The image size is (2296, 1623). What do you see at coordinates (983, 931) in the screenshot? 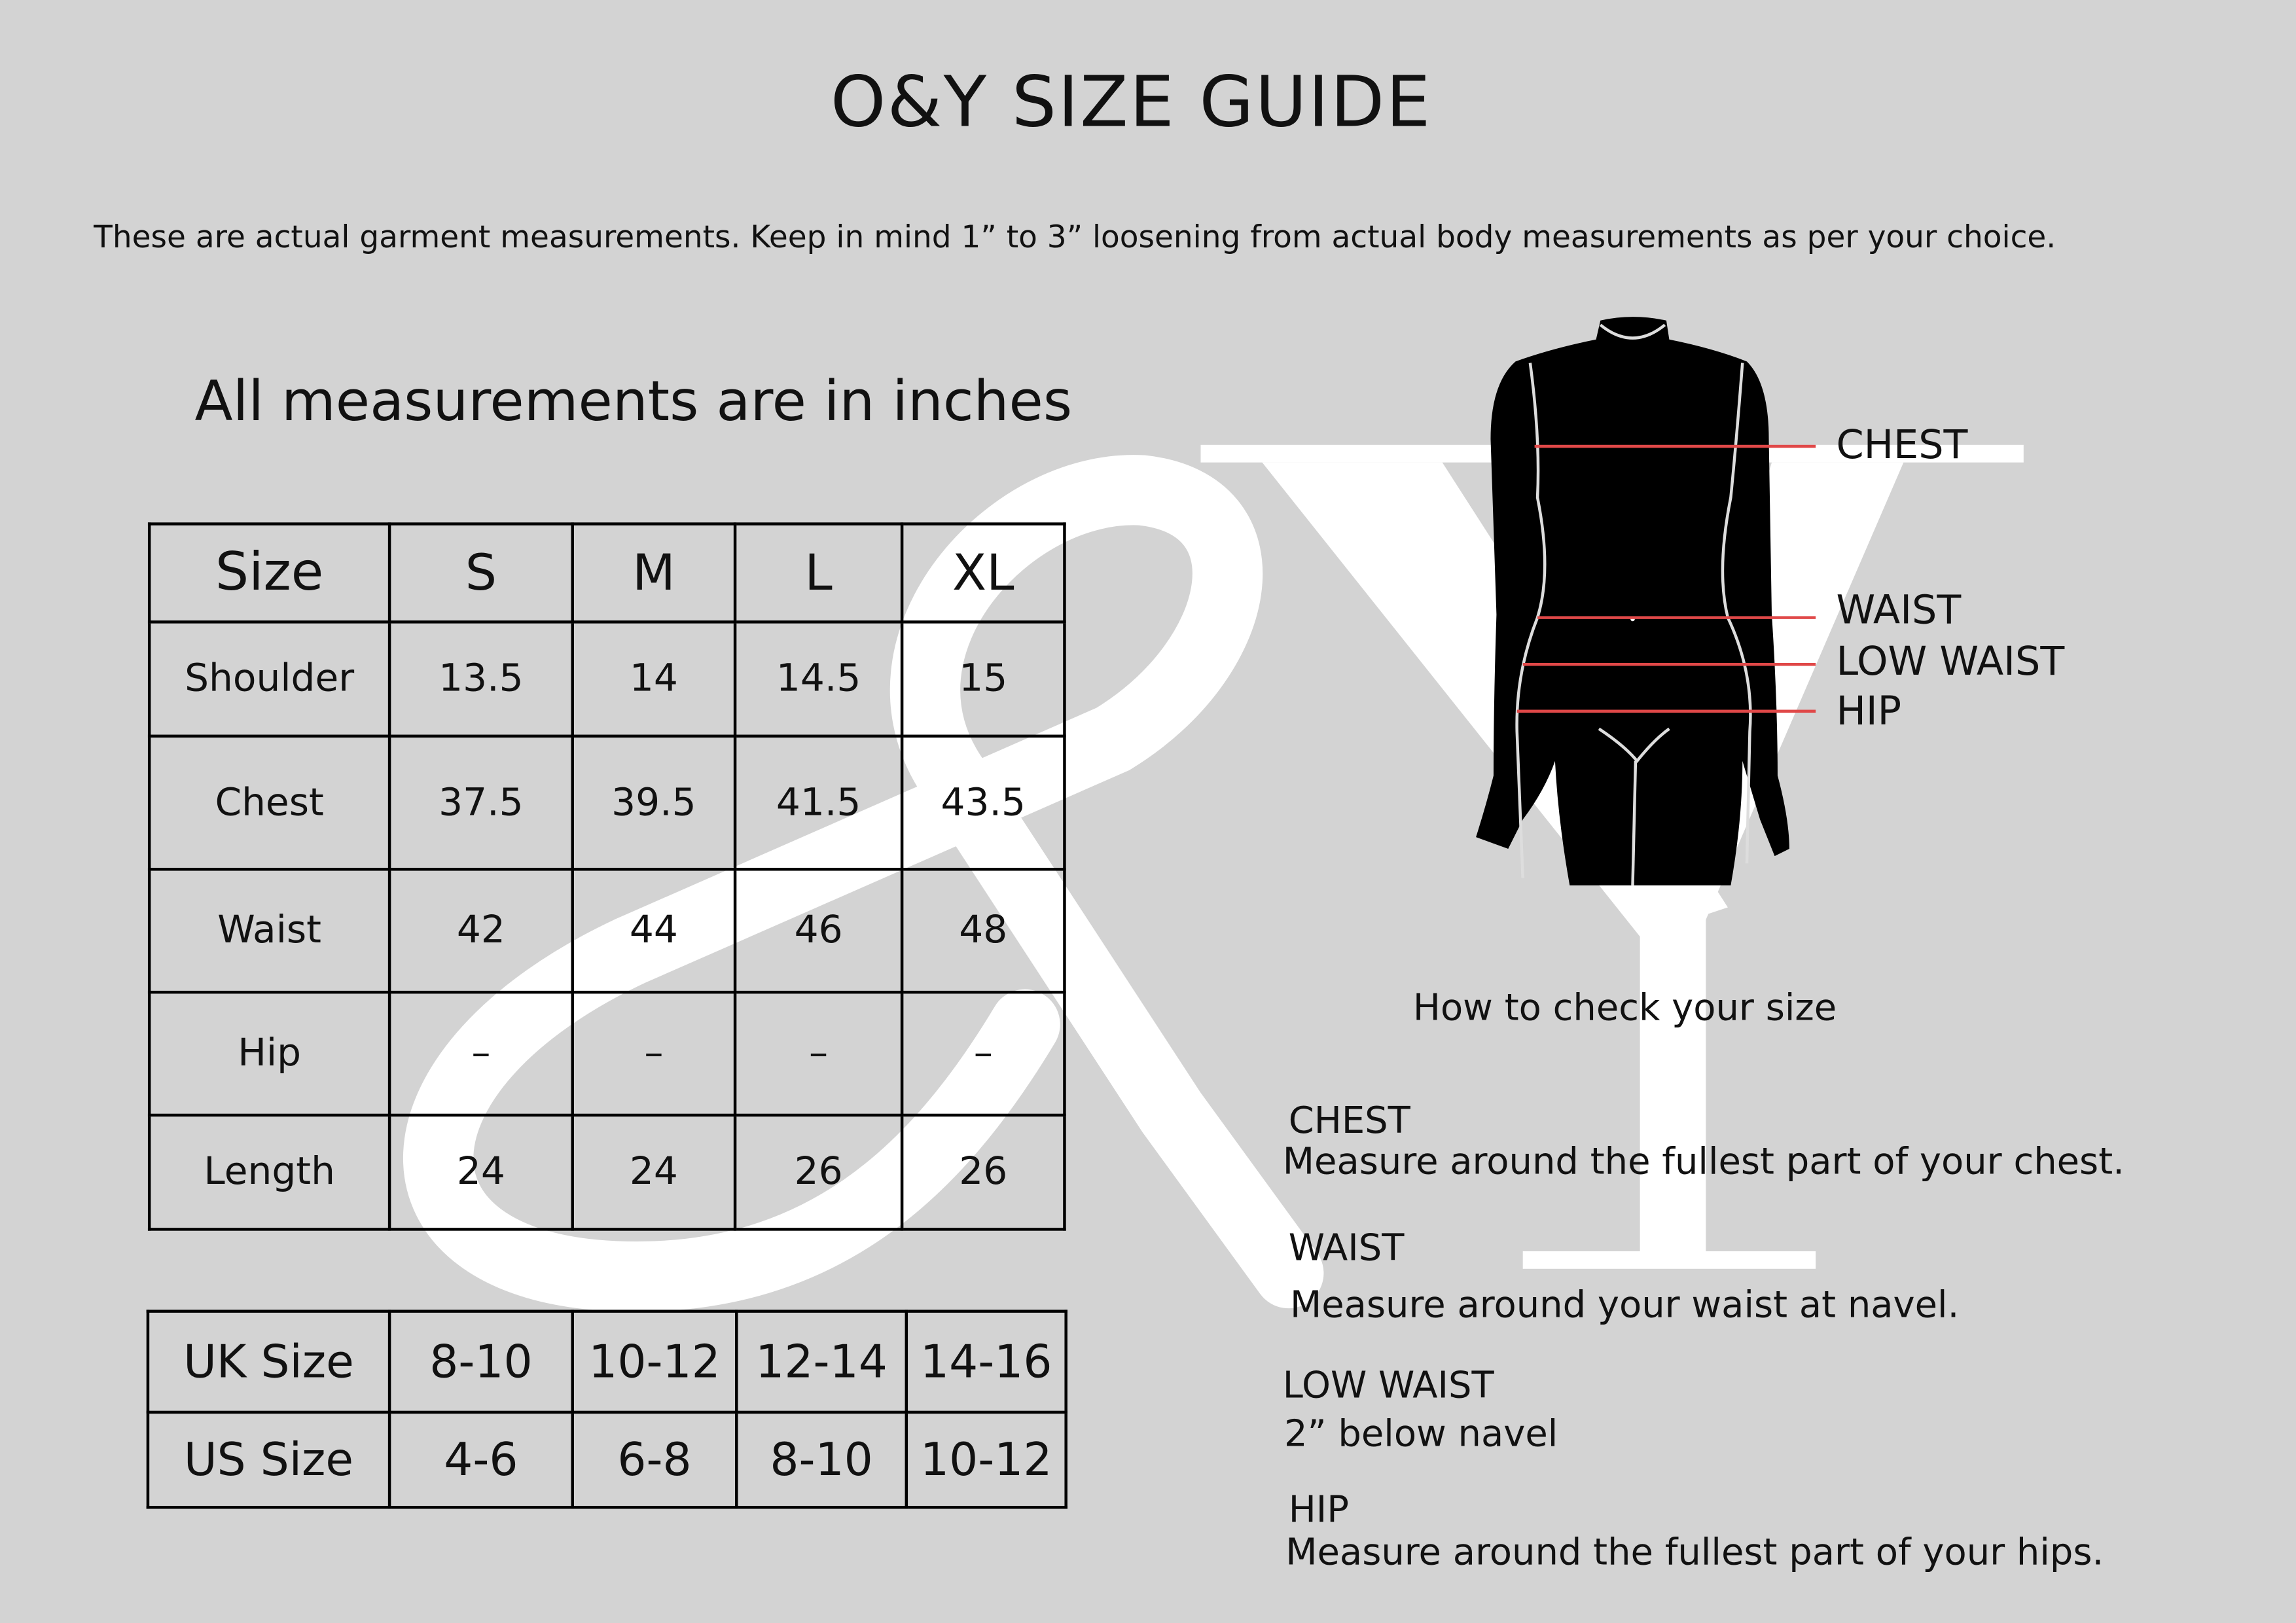
I see `table-cell: 48` at bounding box center [983, 931].